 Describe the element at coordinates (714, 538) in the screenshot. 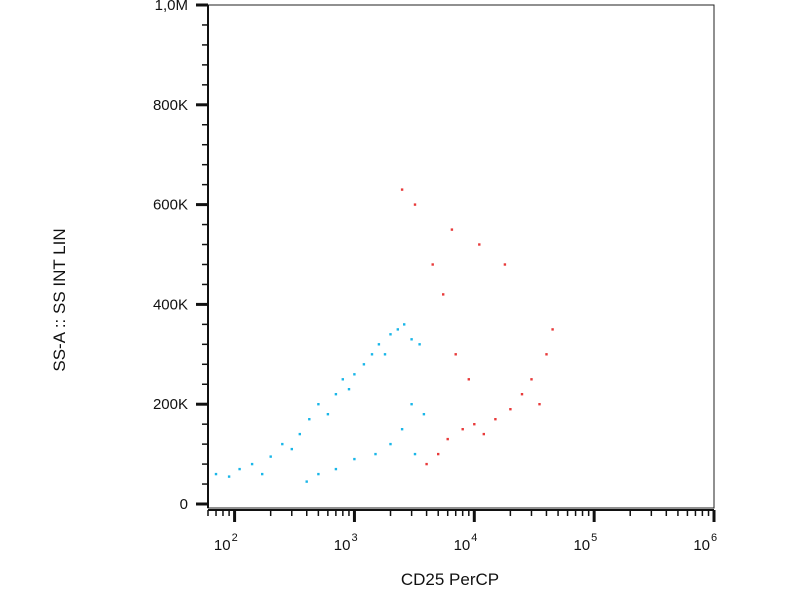

I see `x-tick-label-exponent: 6` at that location.